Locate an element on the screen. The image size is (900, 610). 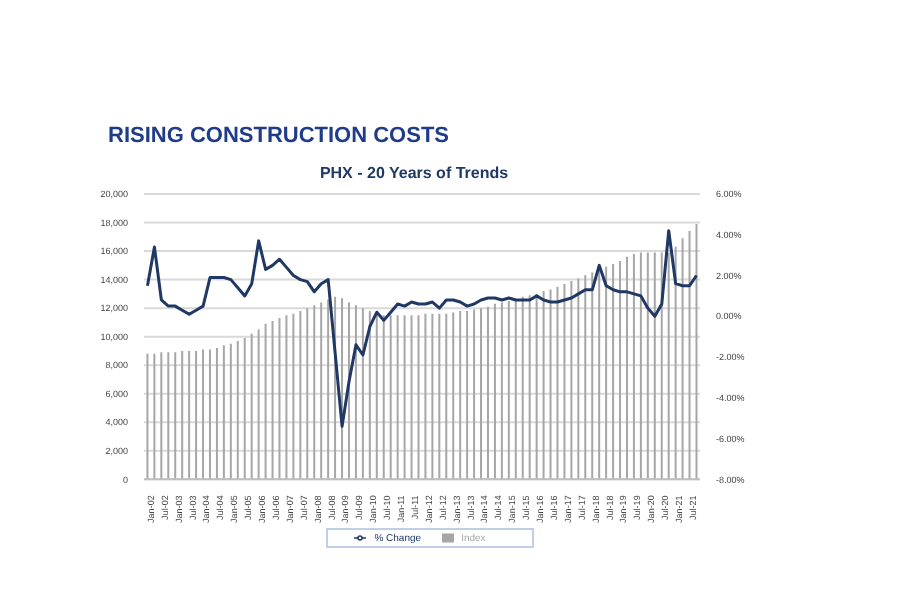
chart-title: RISING CONSTRUCTION COSTS is located at coordinates (279, 136).